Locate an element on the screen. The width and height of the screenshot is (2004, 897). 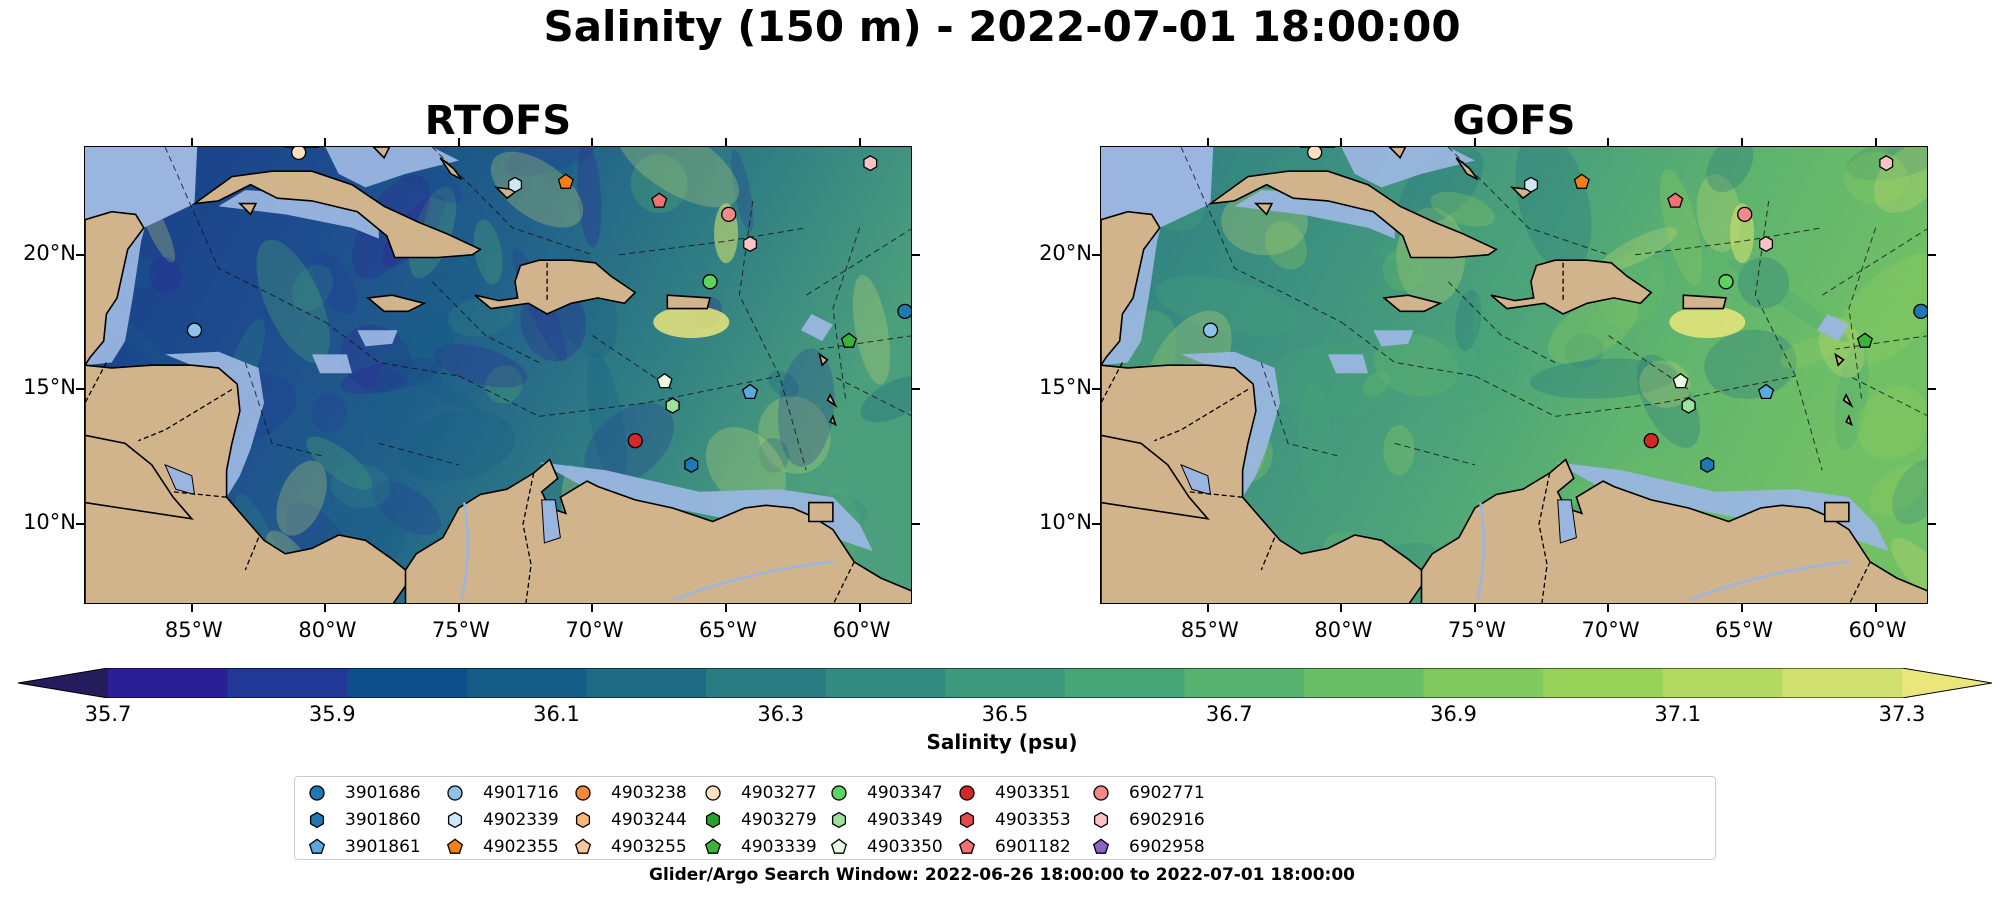
shelf-mosq_bank is located at coordinates (332, 364).